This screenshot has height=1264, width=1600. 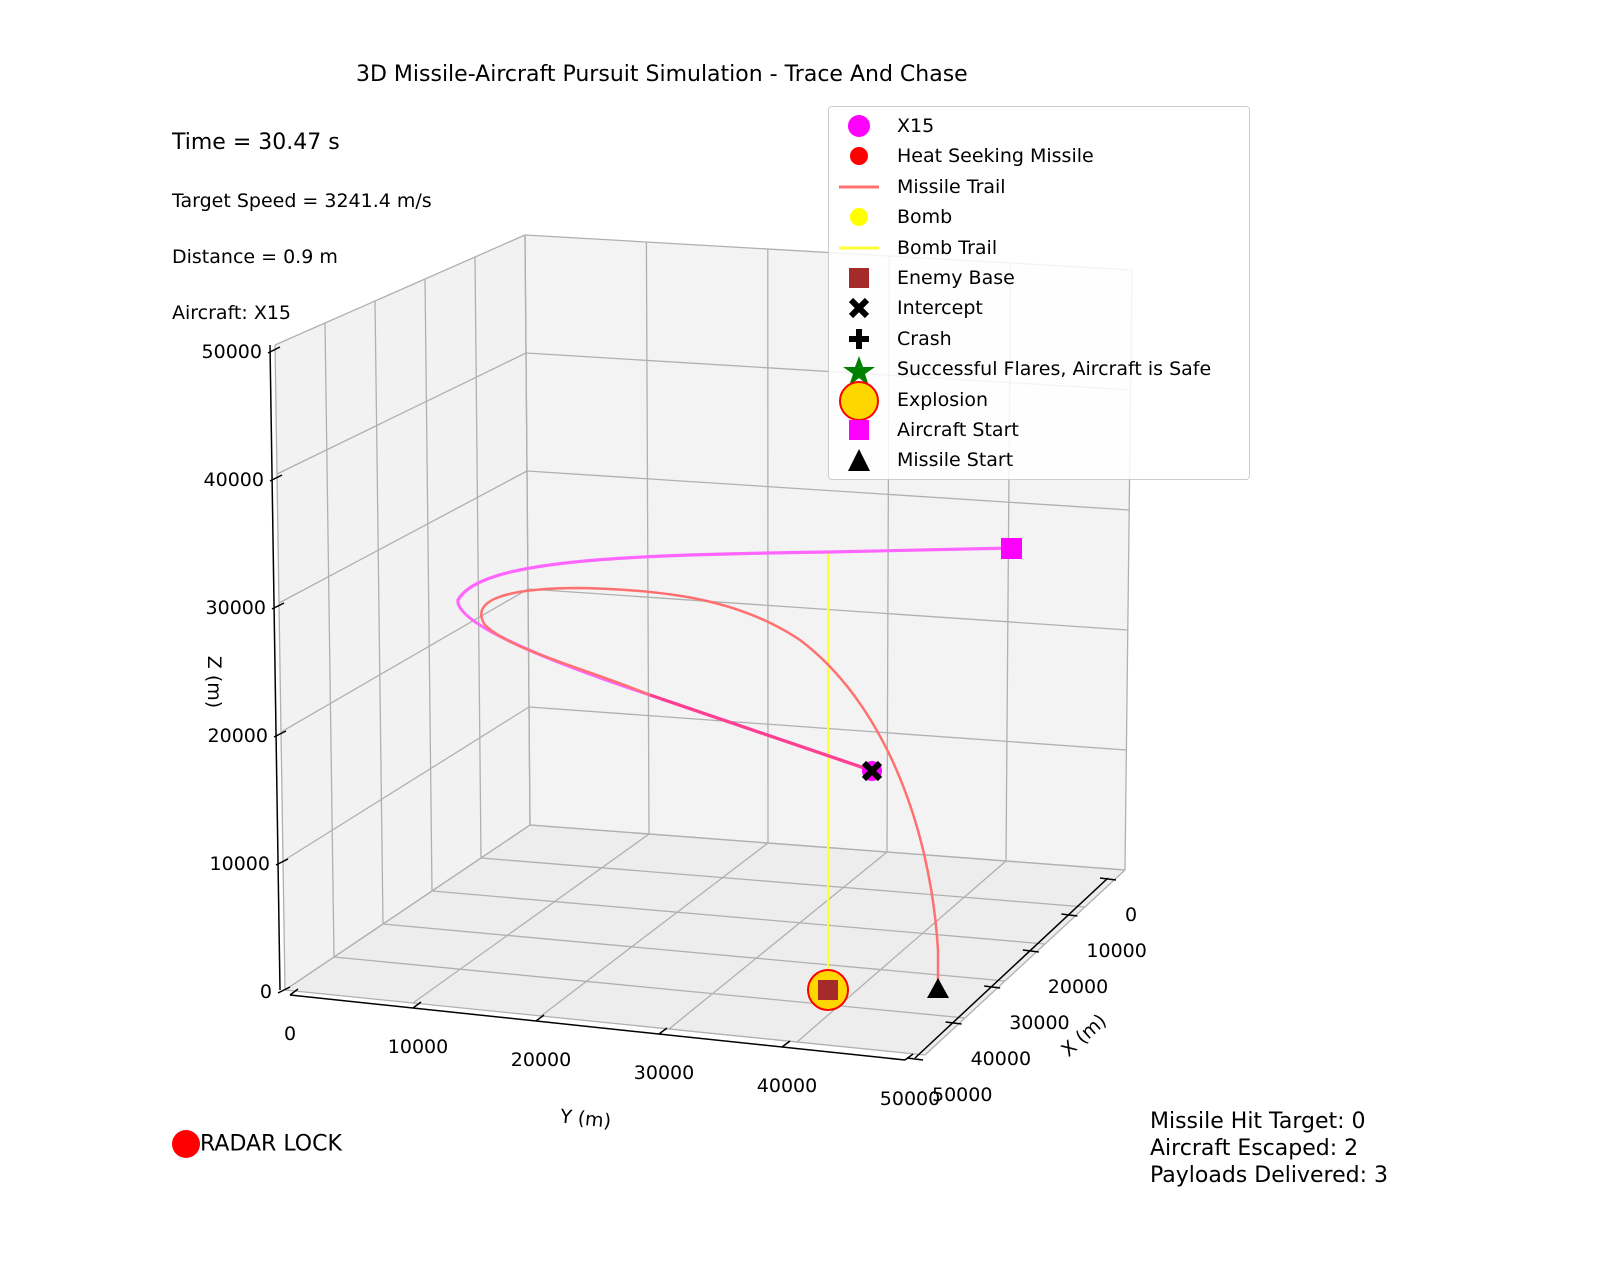 I want to click on legend-item: Bomb, so click(x=1039, y=217).